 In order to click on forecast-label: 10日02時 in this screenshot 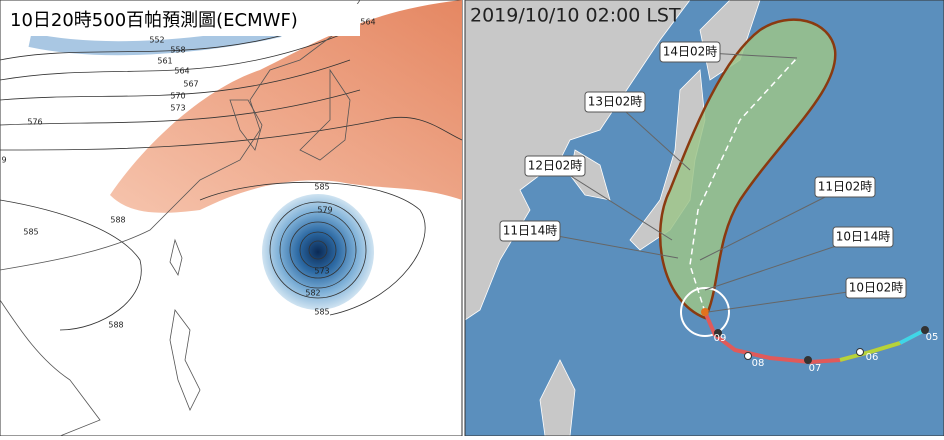, I will do `click(876, 288)`.